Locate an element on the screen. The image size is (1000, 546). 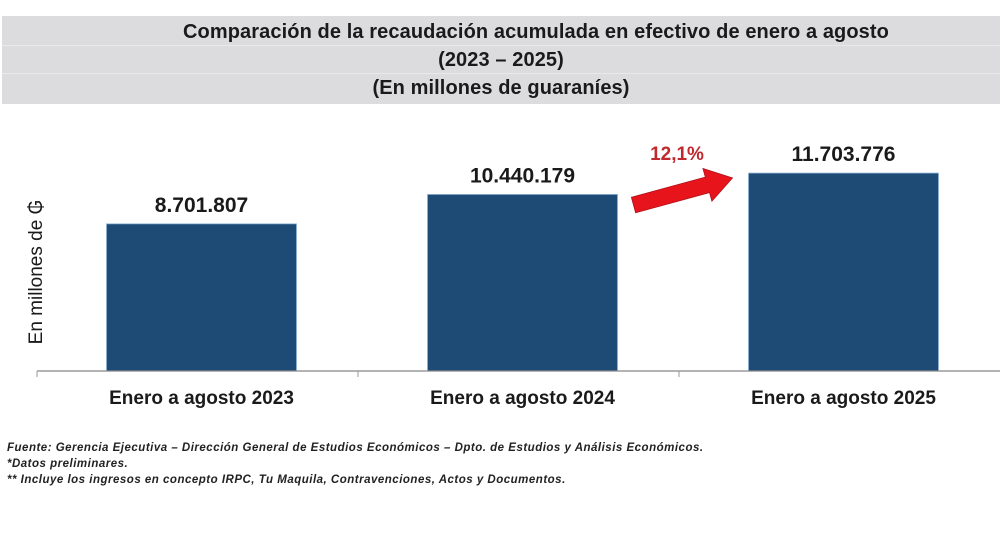
x-tick-label: Enero a agosto 2025 is located at coordinates (843, 398).